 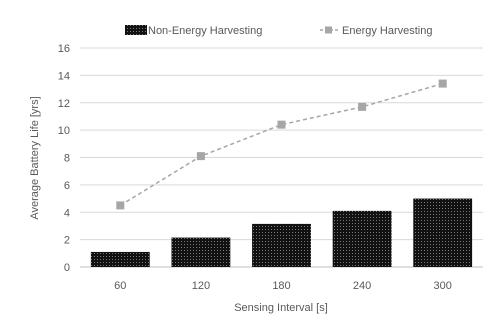 What do you see at coordinates (387, 31) in the screenshot?
I see `legend-label-energy-harvesting: Energy Harvesting` at bounding box center [387, 31].